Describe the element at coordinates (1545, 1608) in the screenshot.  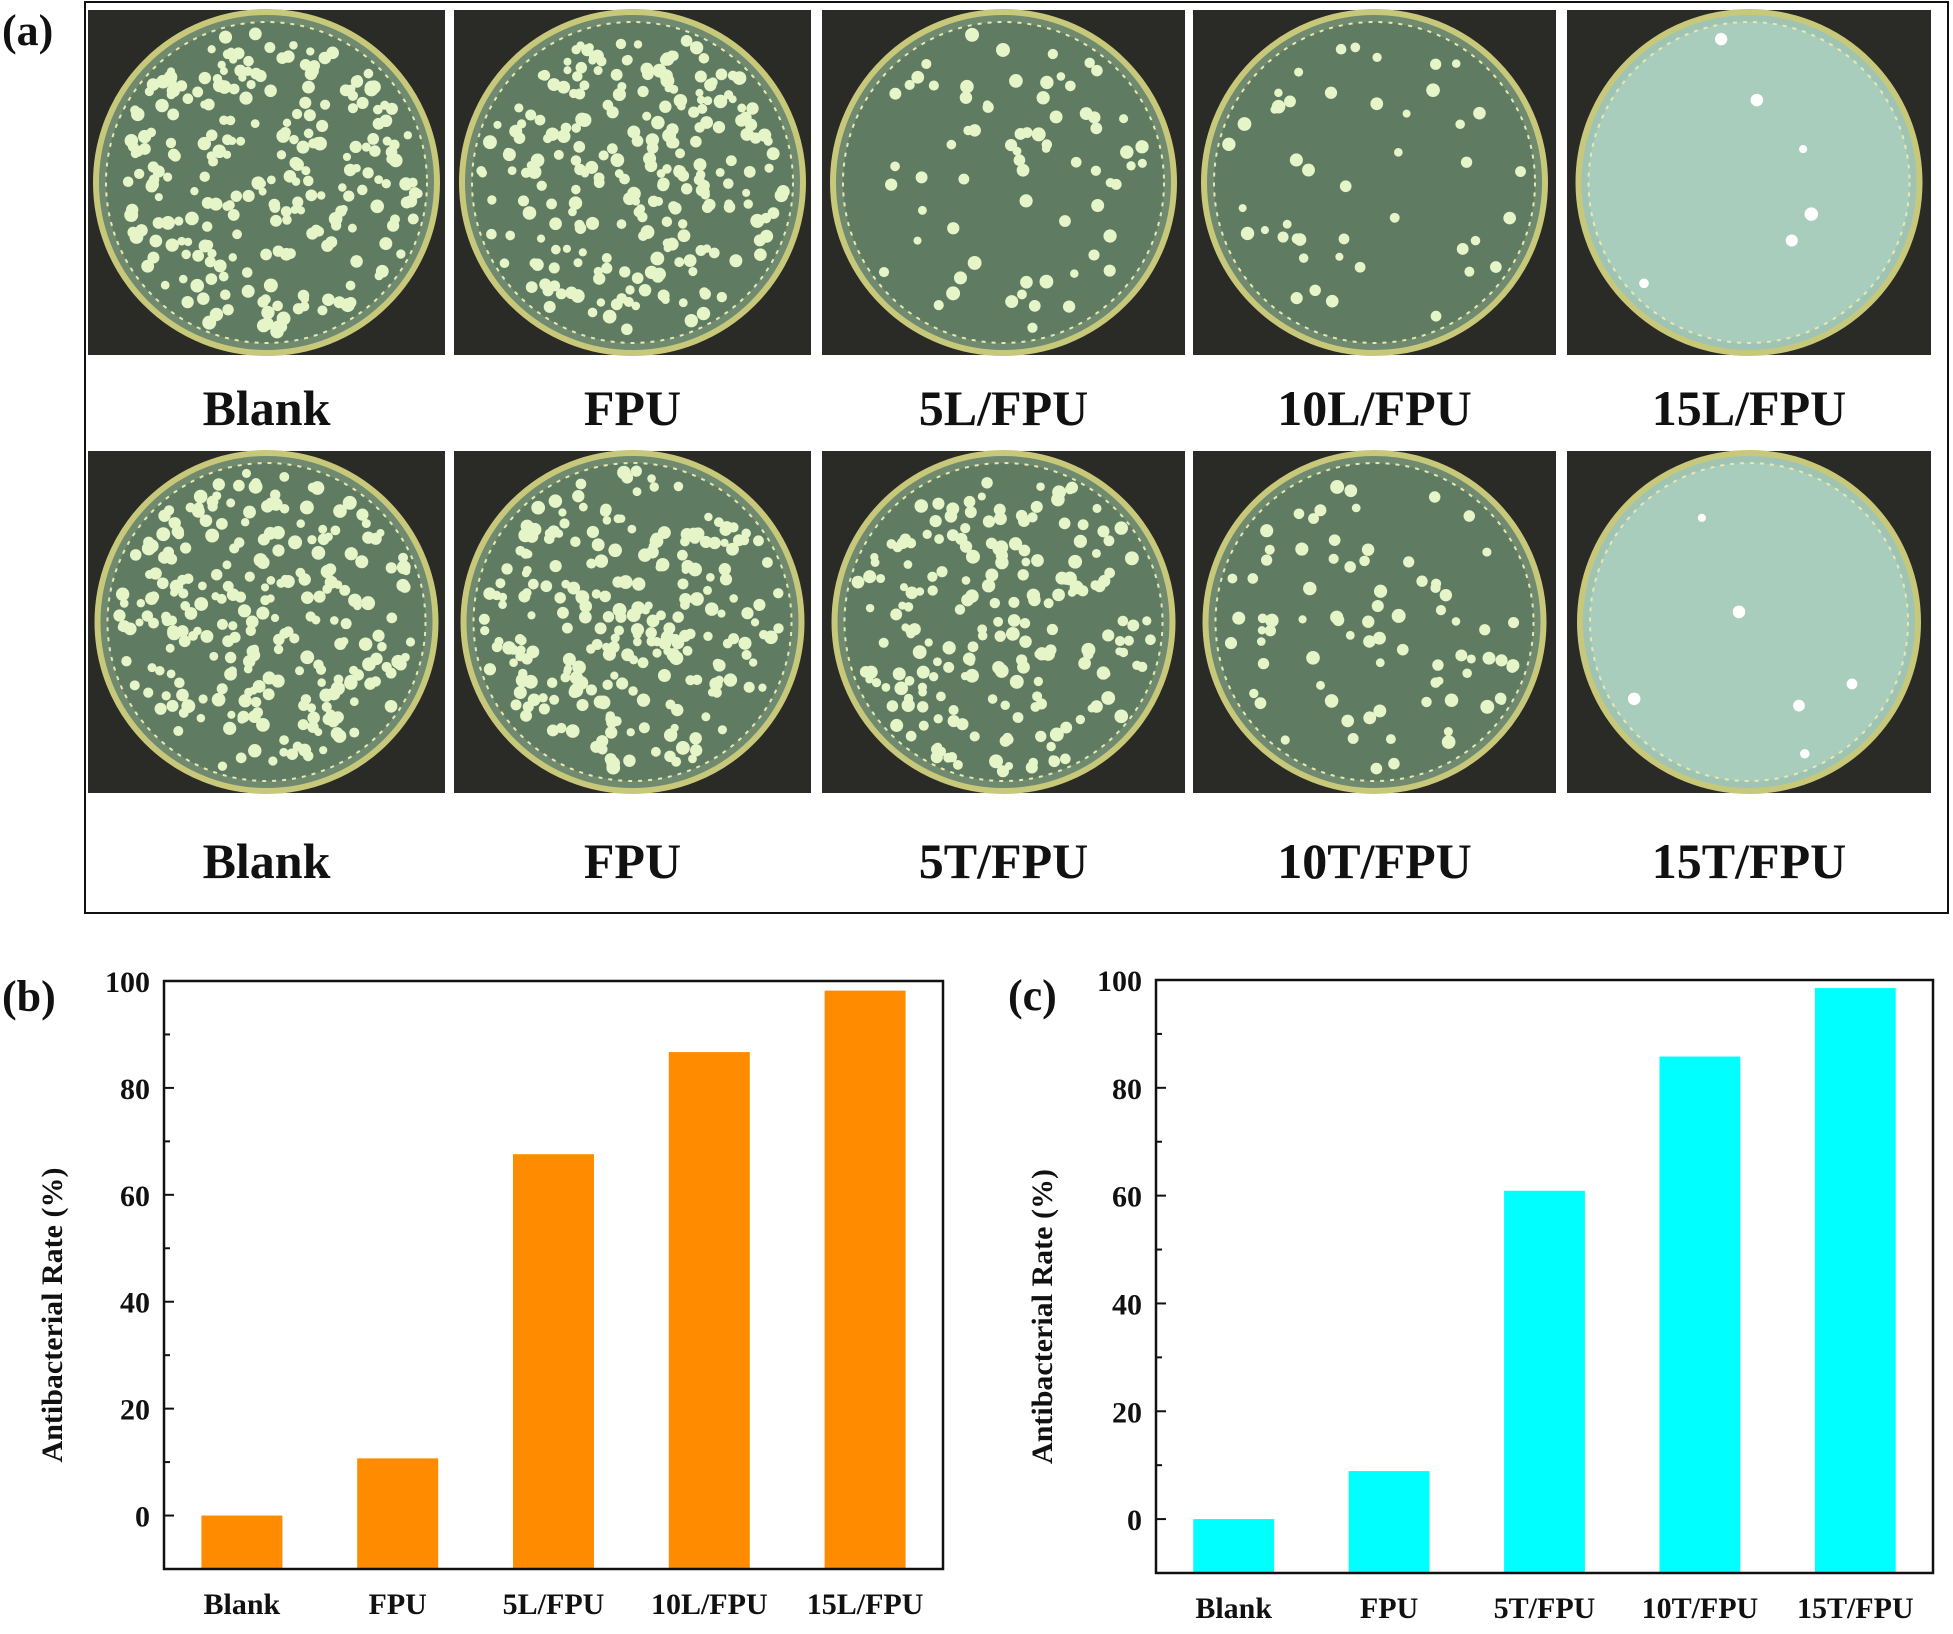
I see `x-tick-label: 5T/FPU` at that location.